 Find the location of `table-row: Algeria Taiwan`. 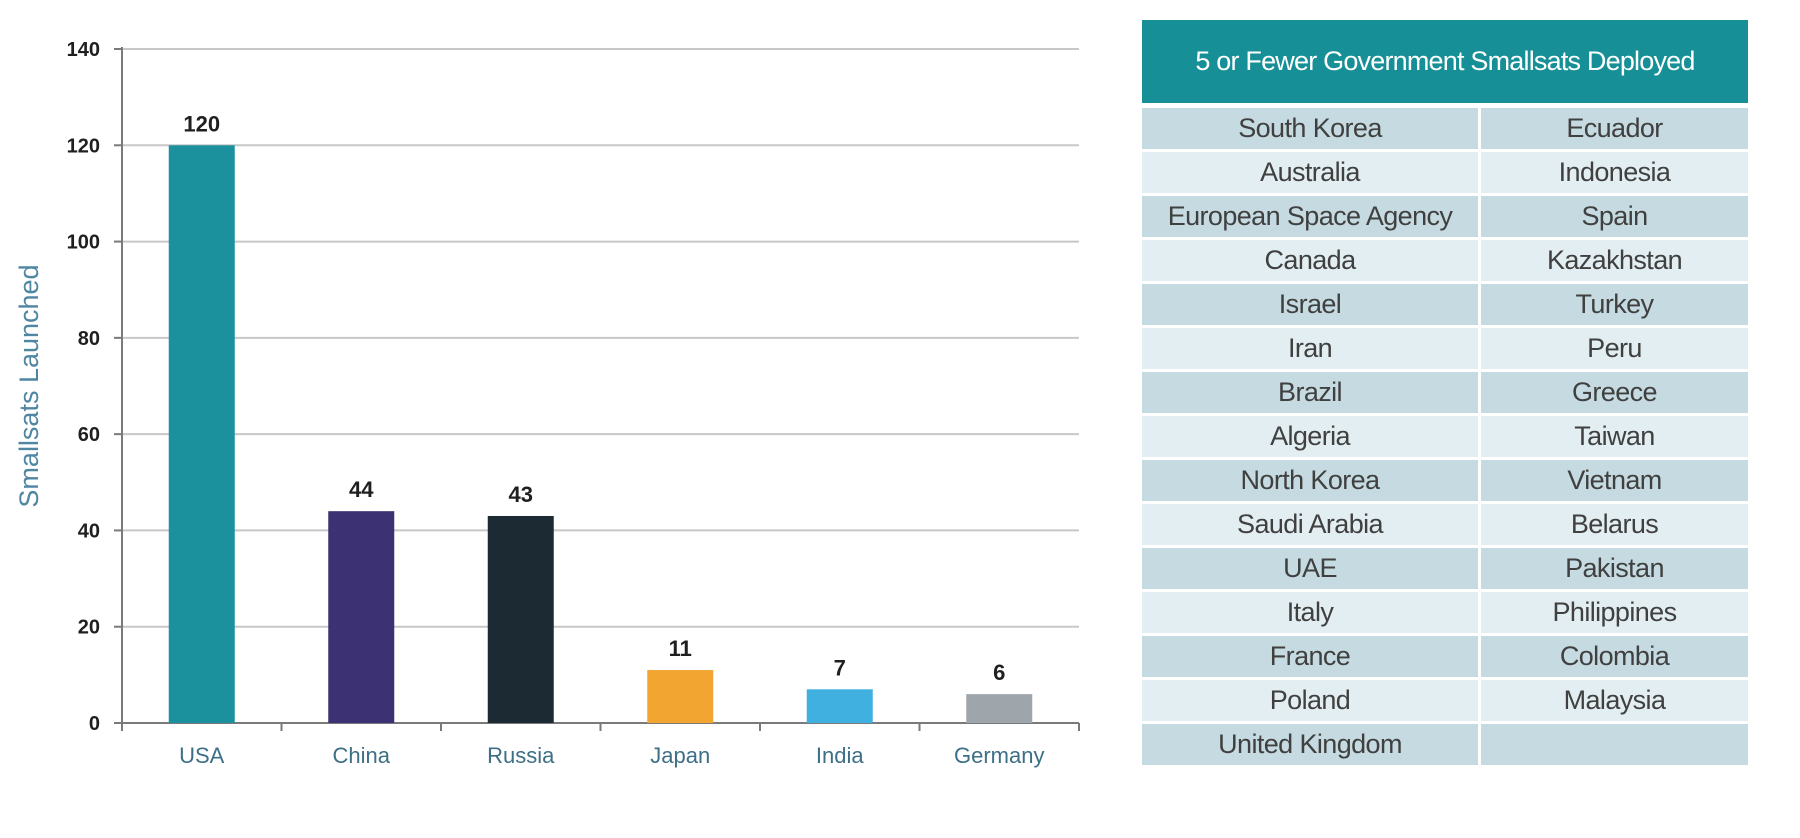

table-row: Algeria Taiwan is located at coordinates (1445, 438).